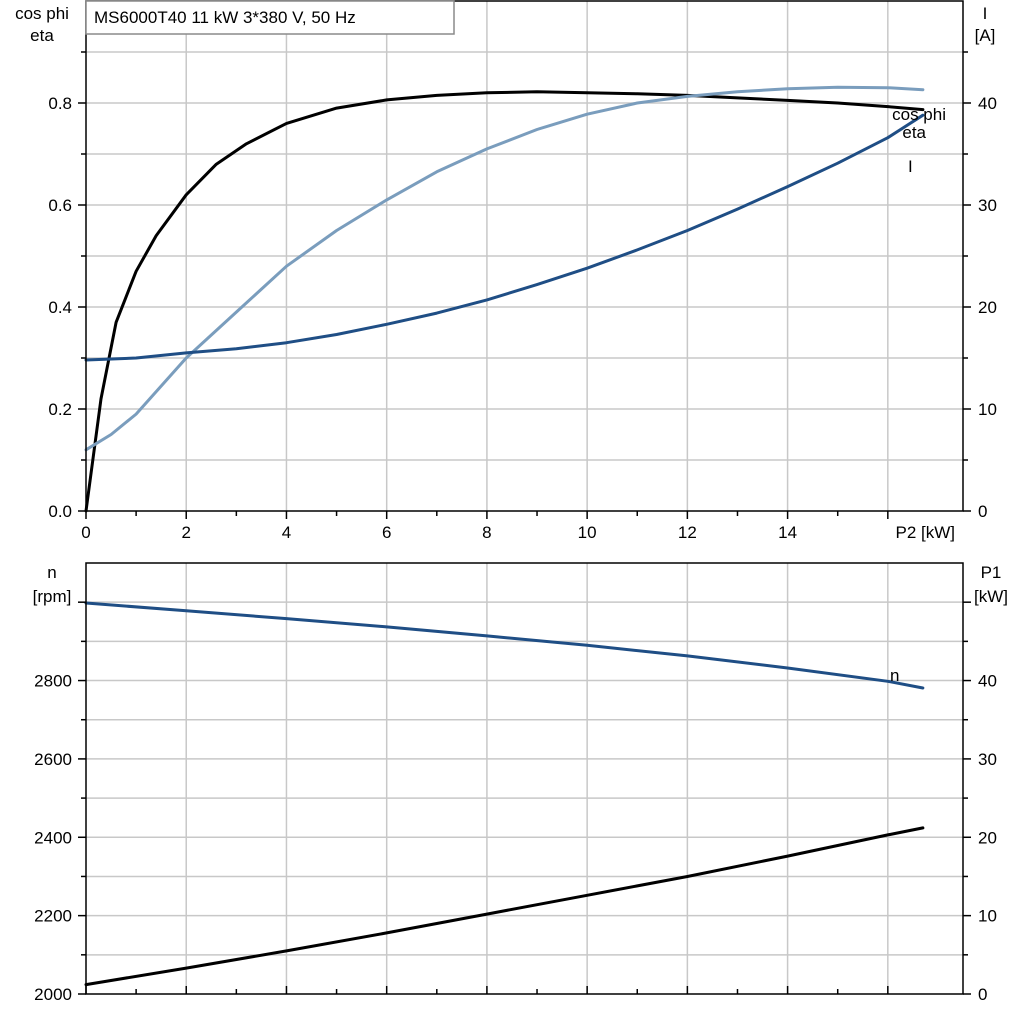 This screenshot has height=1029, width=1024. What do you see at coordinates (919, 114) in the screenshot?
I see `series-label-cos-phi: cos phi` at bounding box center [919, 114].